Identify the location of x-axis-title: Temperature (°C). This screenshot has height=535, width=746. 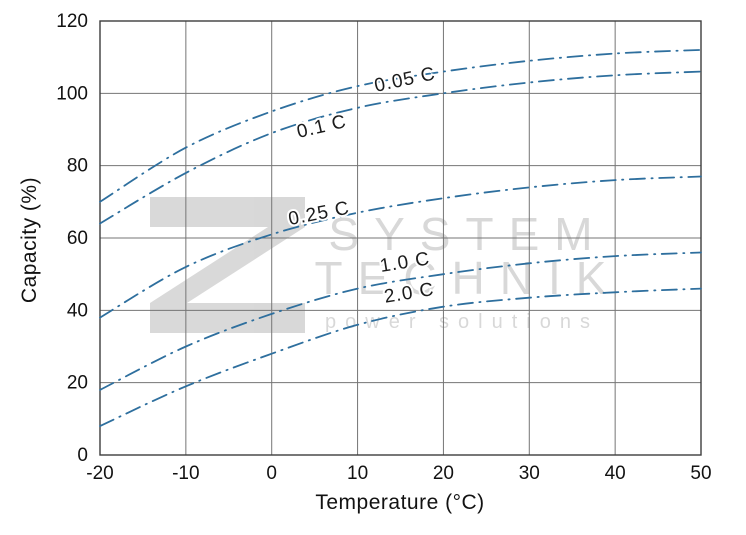
(400, 502).